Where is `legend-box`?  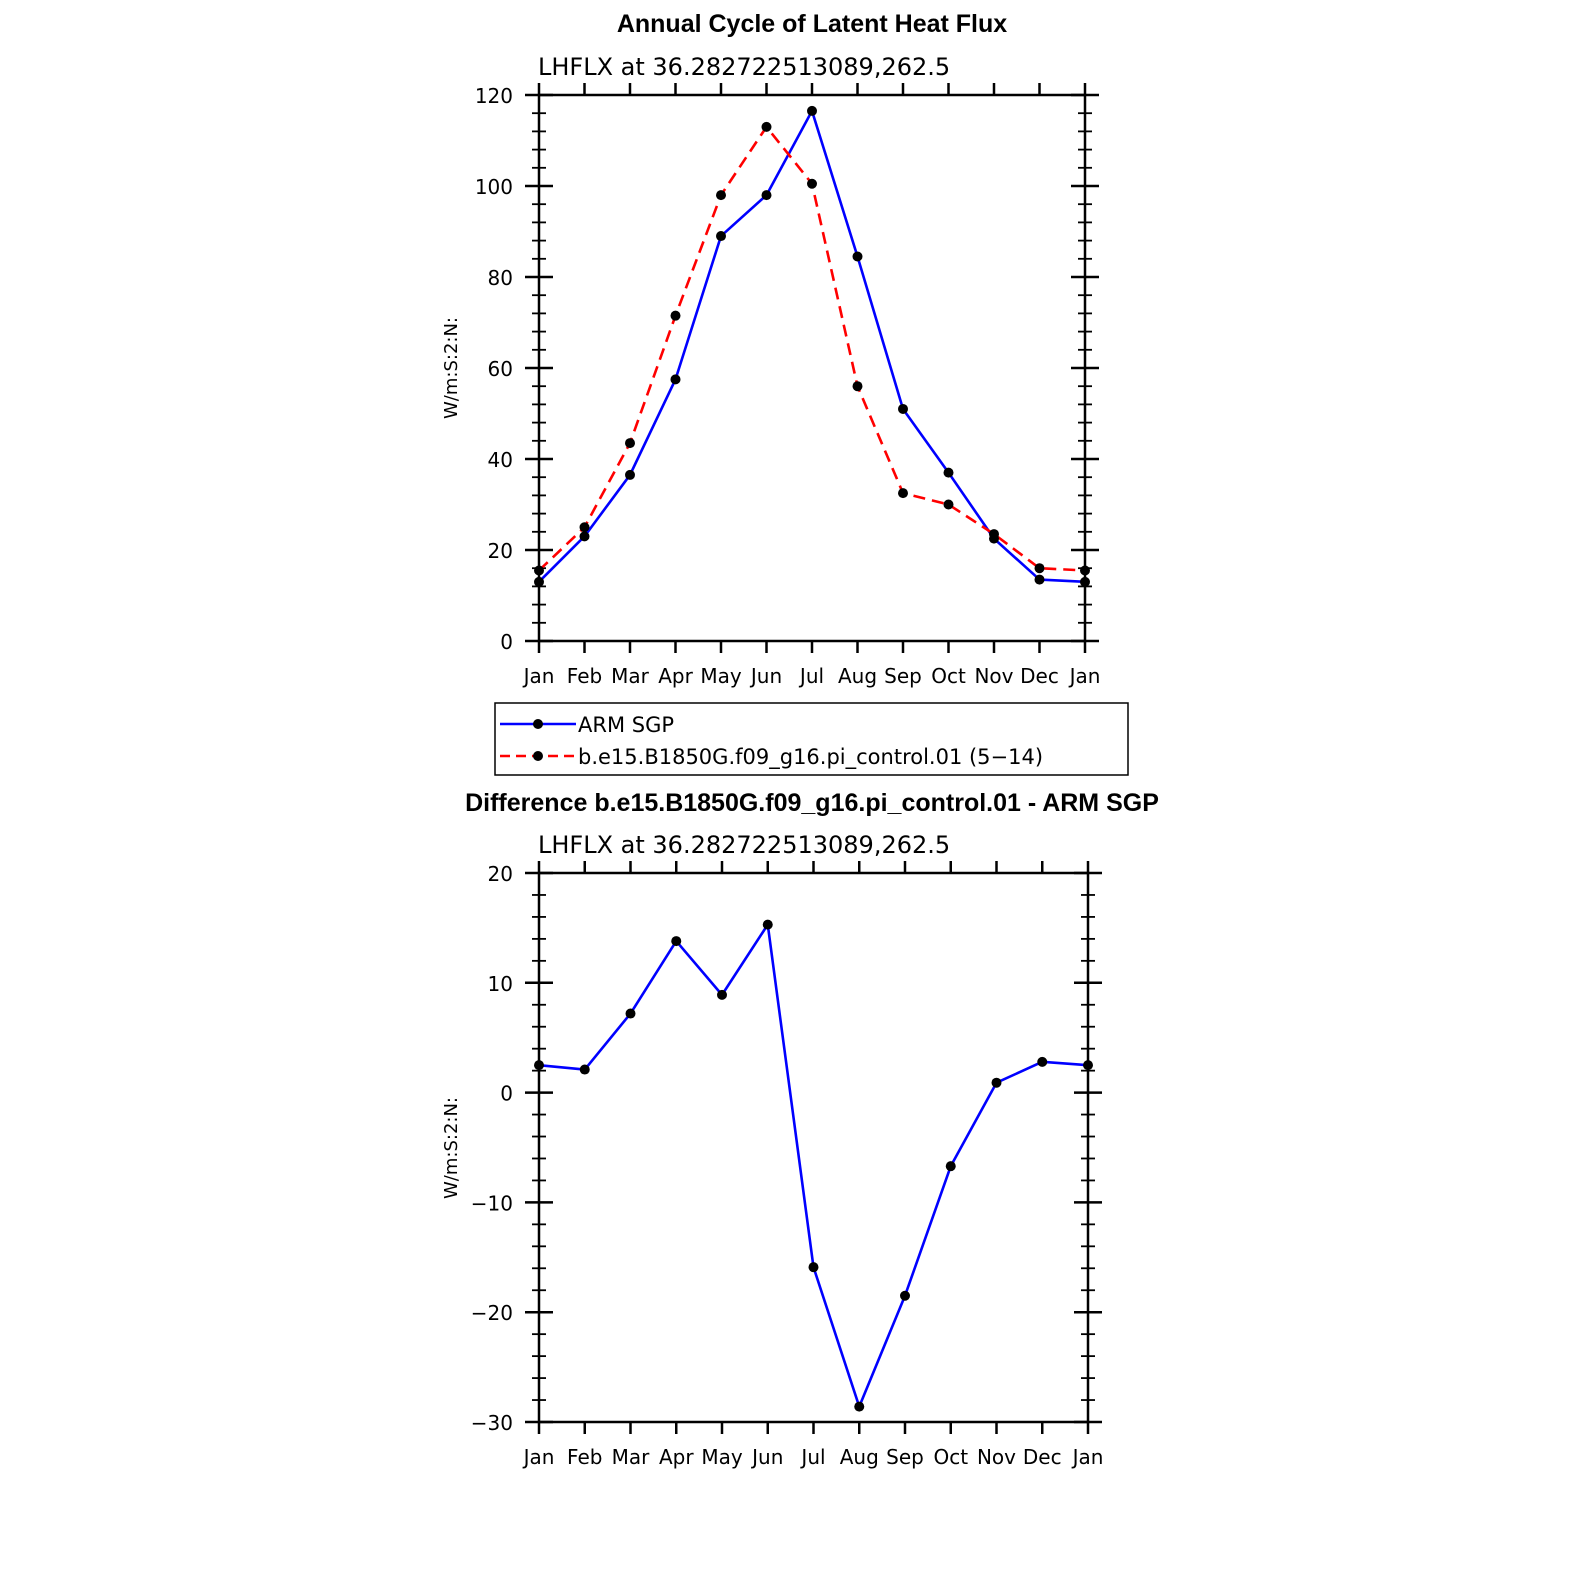
legend-box is located at coordinates (811, 739).